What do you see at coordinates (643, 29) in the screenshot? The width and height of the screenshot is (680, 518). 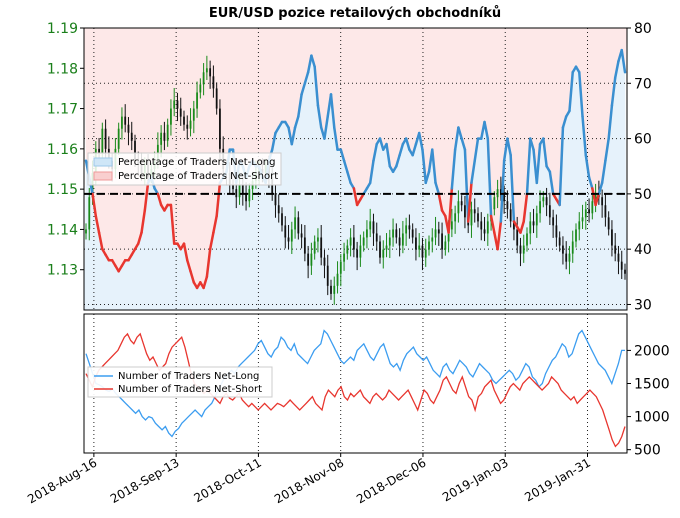 I see `pct-tick-label: 80` at bounding box center [643, 29].